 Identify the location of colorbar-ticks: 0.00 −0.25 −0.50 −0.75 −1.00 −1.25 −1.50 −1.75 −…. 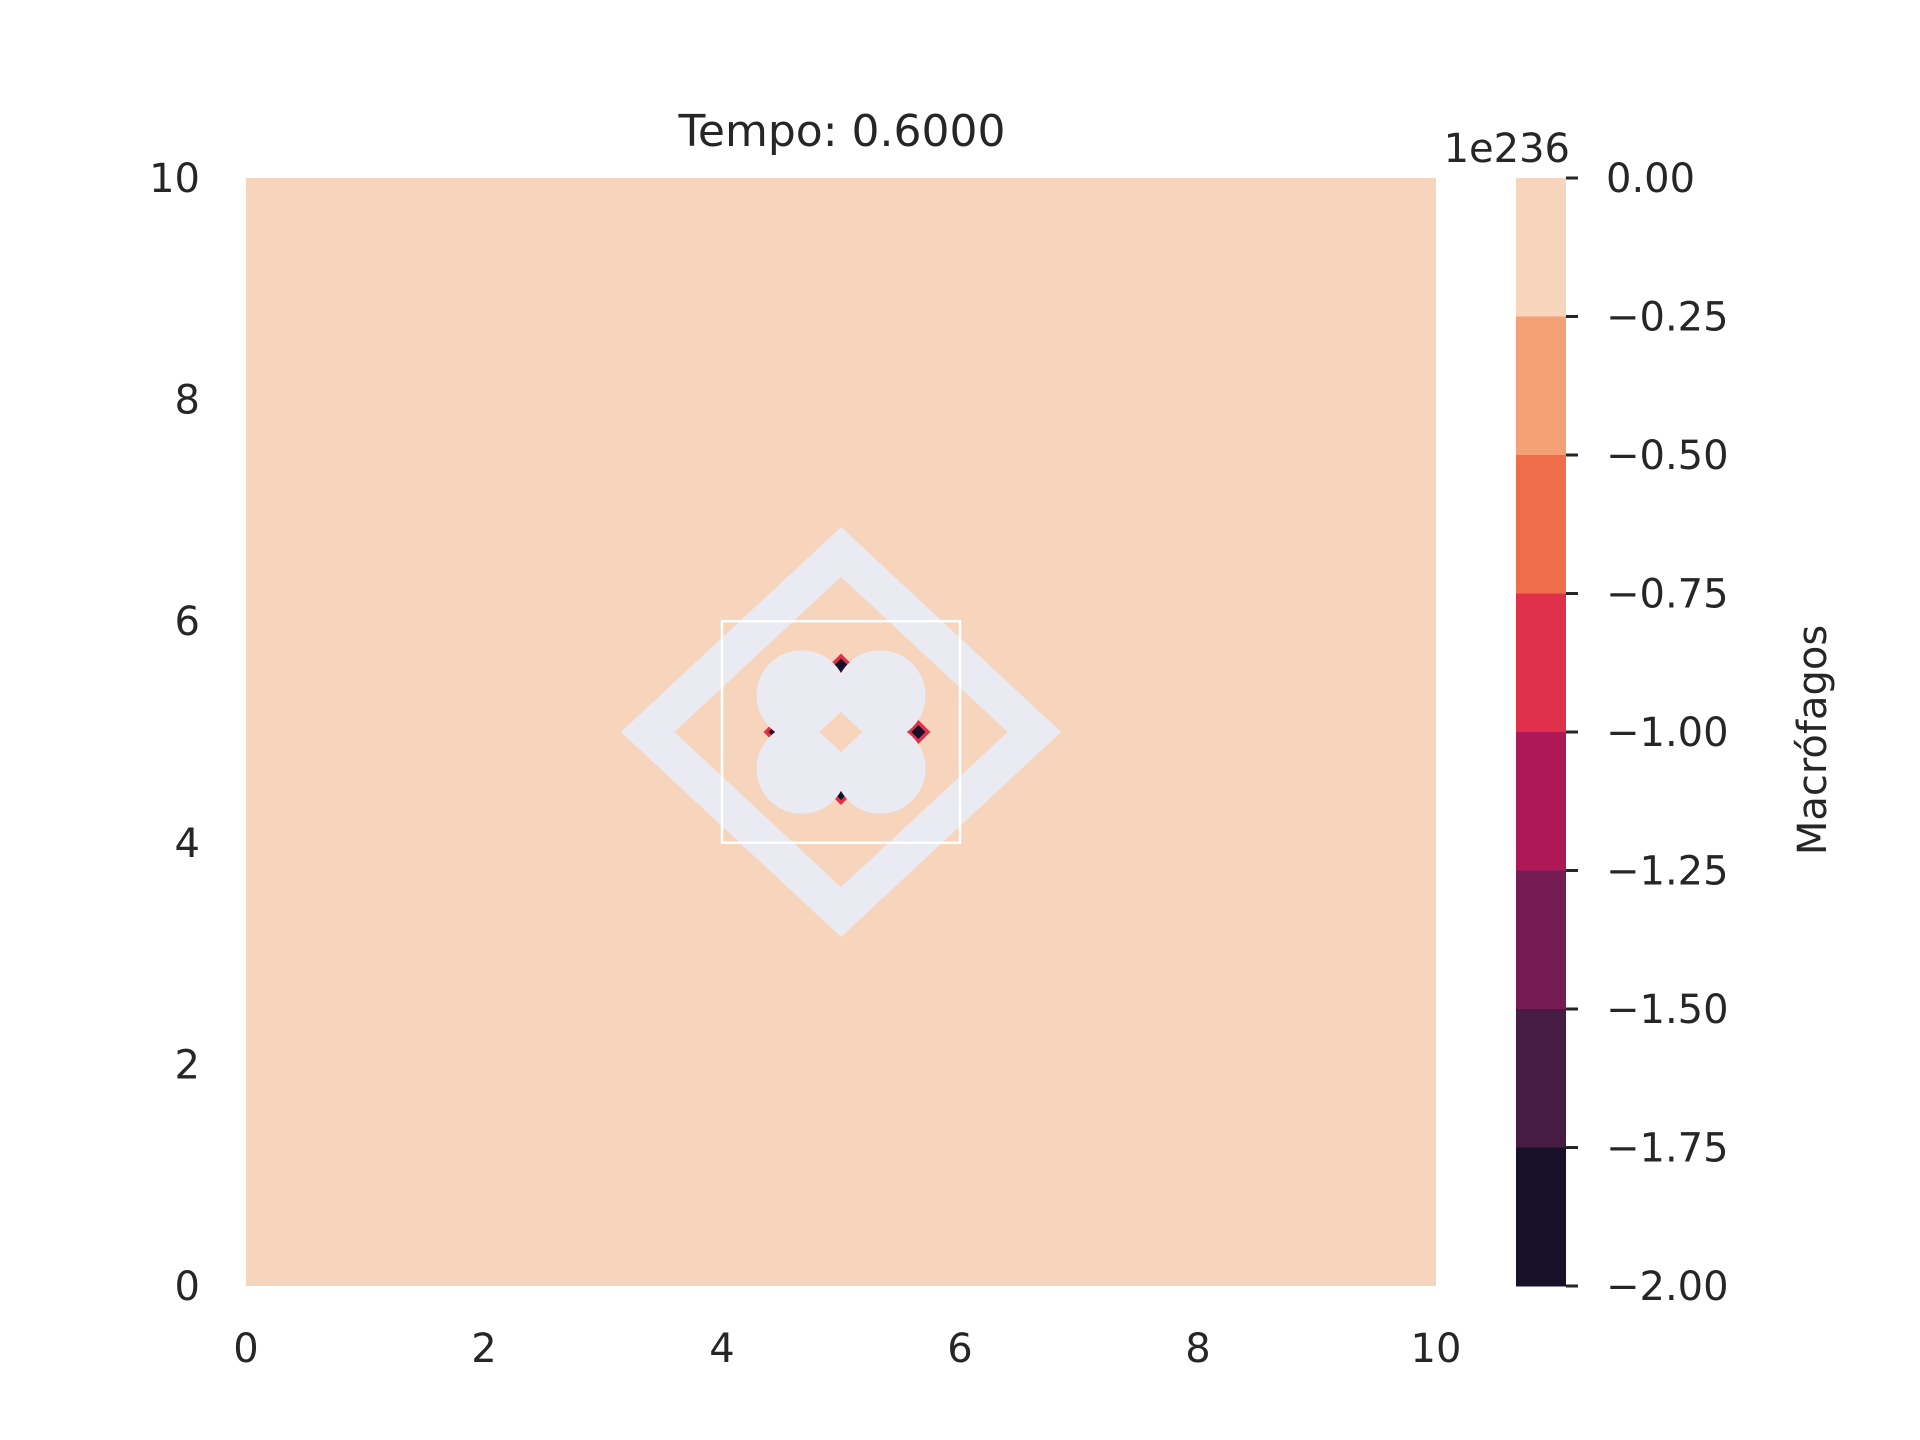
(1647, 733).